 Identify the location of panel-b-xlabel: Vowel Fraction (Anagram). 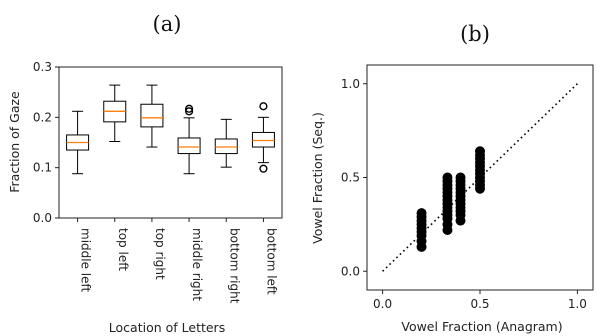
(481, 326).